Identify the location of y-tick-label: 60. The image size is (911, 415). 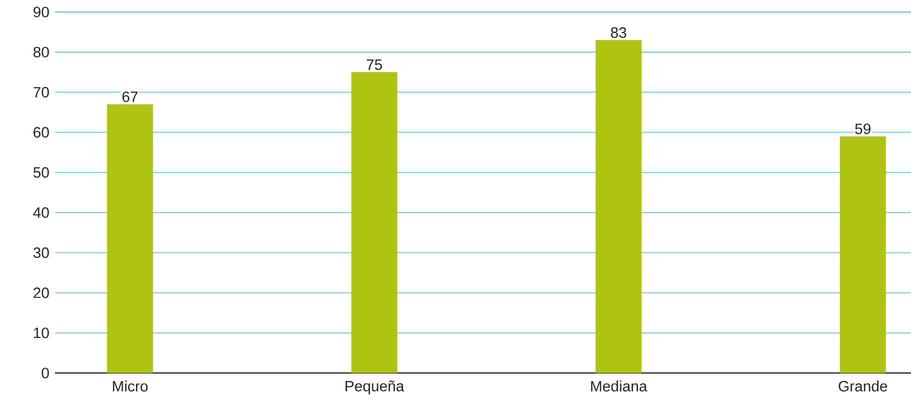
(41, 132).